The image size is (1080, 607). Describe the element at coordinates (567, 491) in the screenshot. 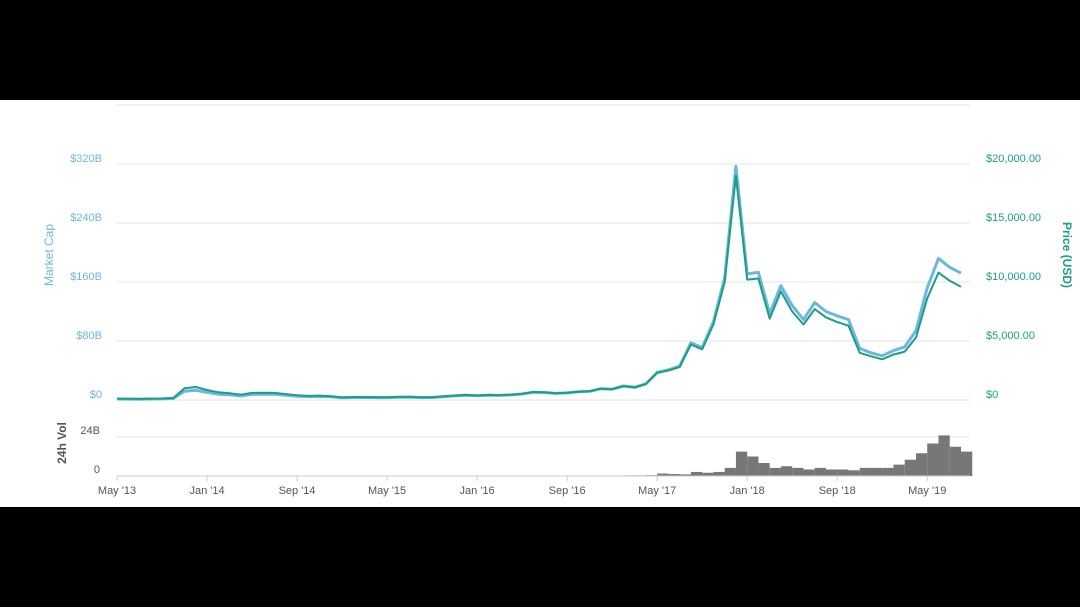

I see `x-tick-label: Sep '16` at that location.